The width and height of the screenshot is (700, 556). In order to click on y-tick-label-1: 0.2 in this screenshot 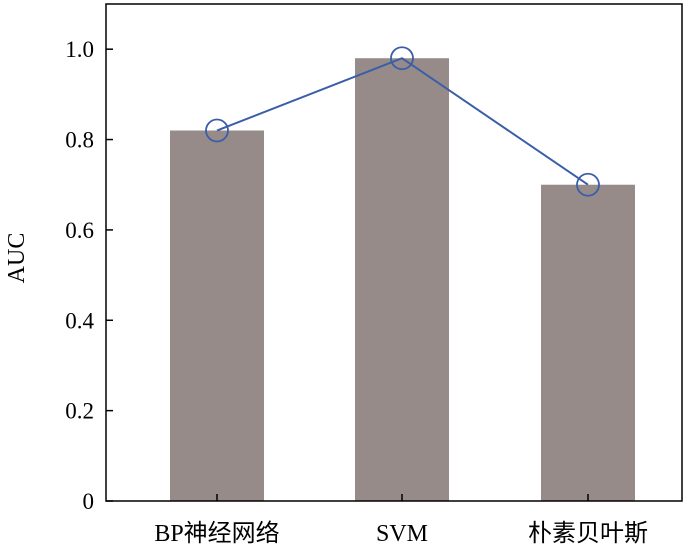, I will do `click(79, 411)`.